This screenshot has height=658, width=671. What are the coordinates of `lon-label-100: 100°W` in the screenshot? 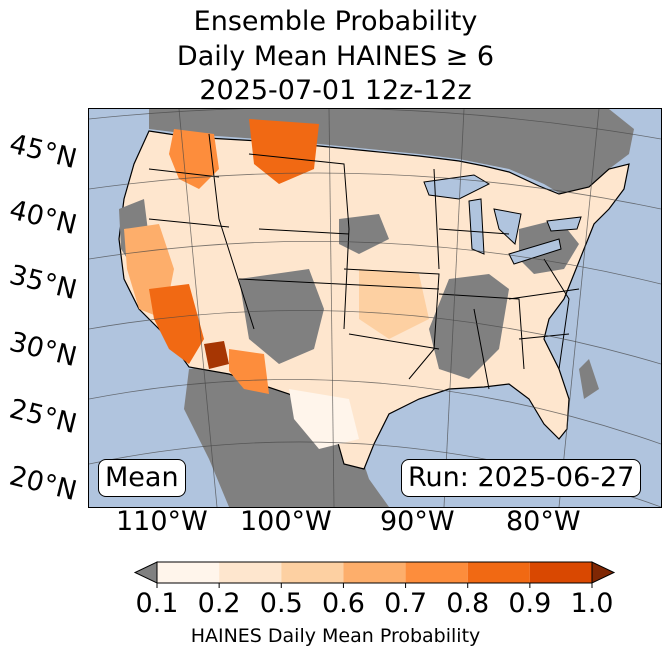 It's located at (286, 521).